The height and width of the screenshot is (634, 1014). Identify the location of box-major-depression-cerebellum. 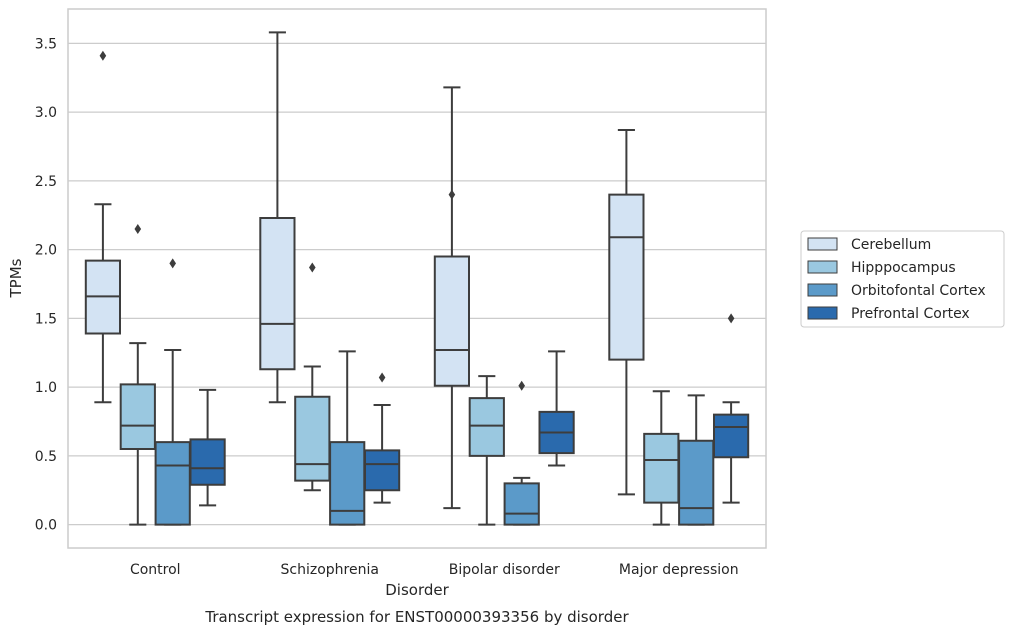
(626, 312).